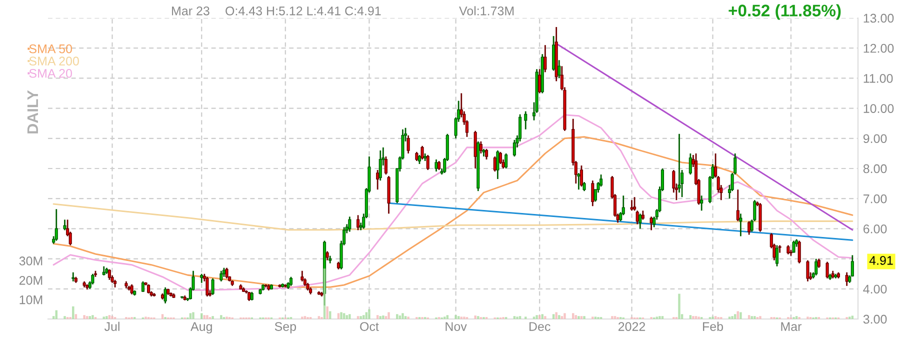 The image size is (900, 340). I want to click on annotation: 4.91, so click(881, 260).